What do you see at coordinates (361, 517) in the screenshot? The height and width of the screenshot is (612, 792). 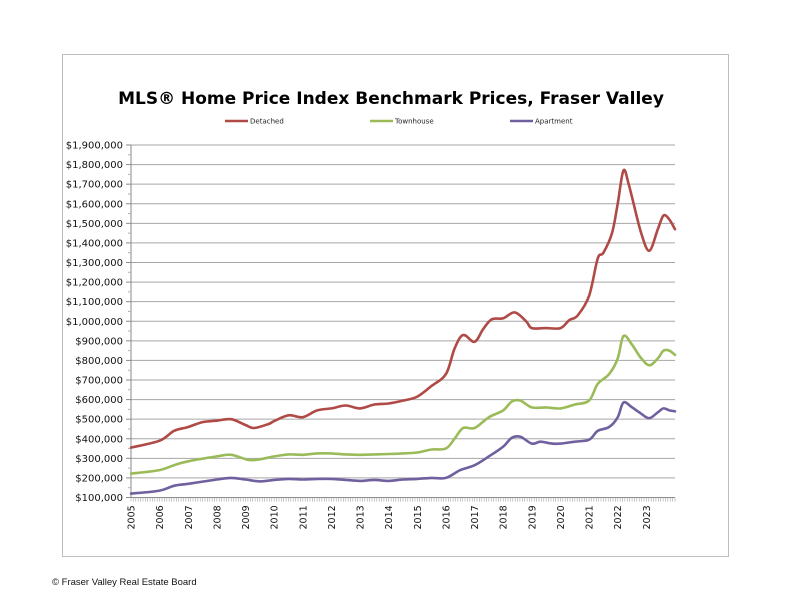 I see `x-tick-label: 2013` at bounding box center [361, 517].